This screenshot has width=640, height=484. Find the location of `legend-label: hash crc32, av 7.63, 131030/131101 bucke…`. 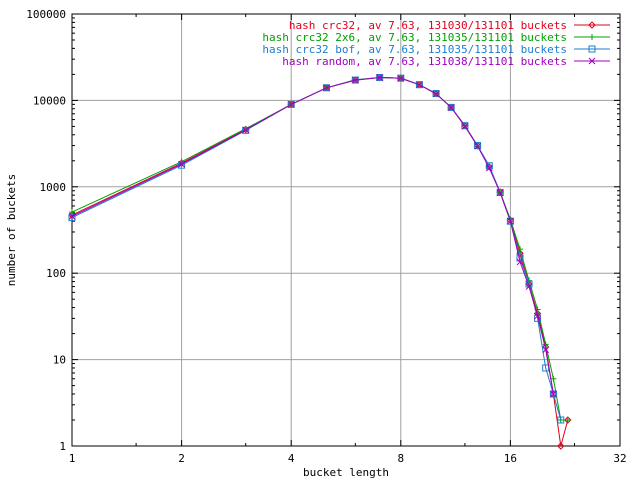

legend-label: hash crc32, av 7.63, 131030/131101 bucke… is located at coordinates (428, 25).